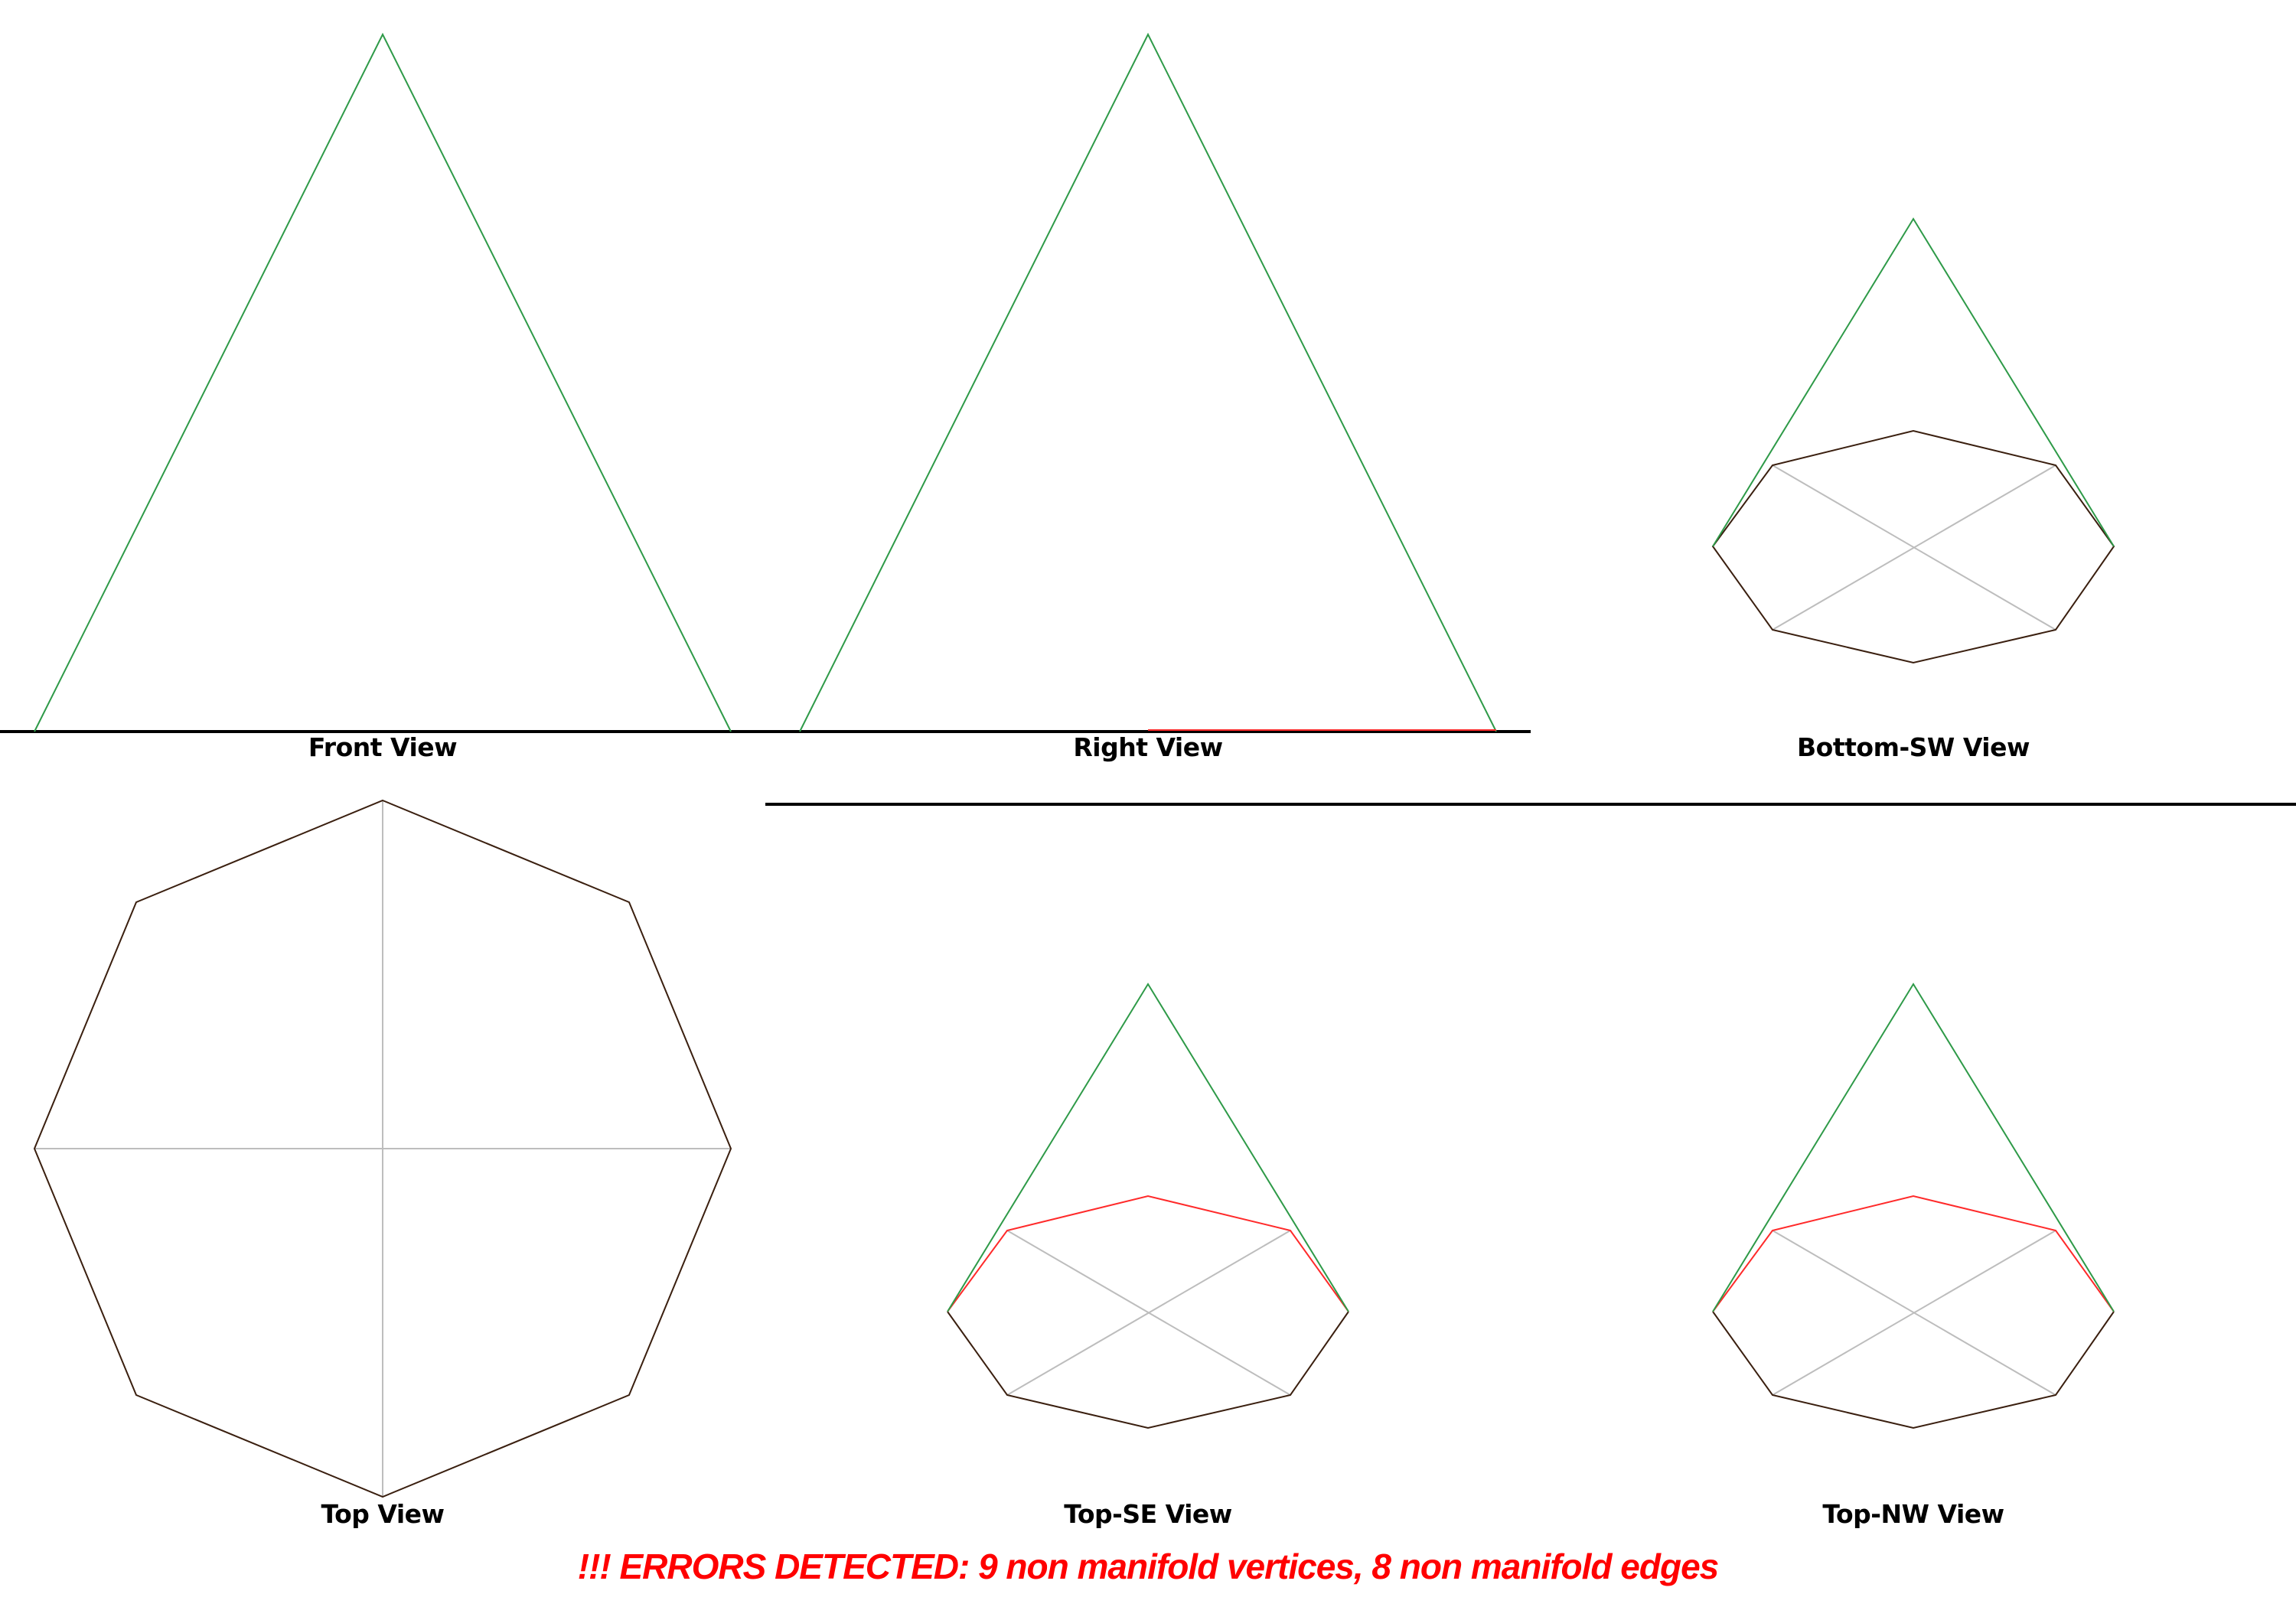  What do you see at coordinates (1148, 1313) in the screenshot?
I see `top-se-hidden-diagonal` at bounding box center [1148, 1313].